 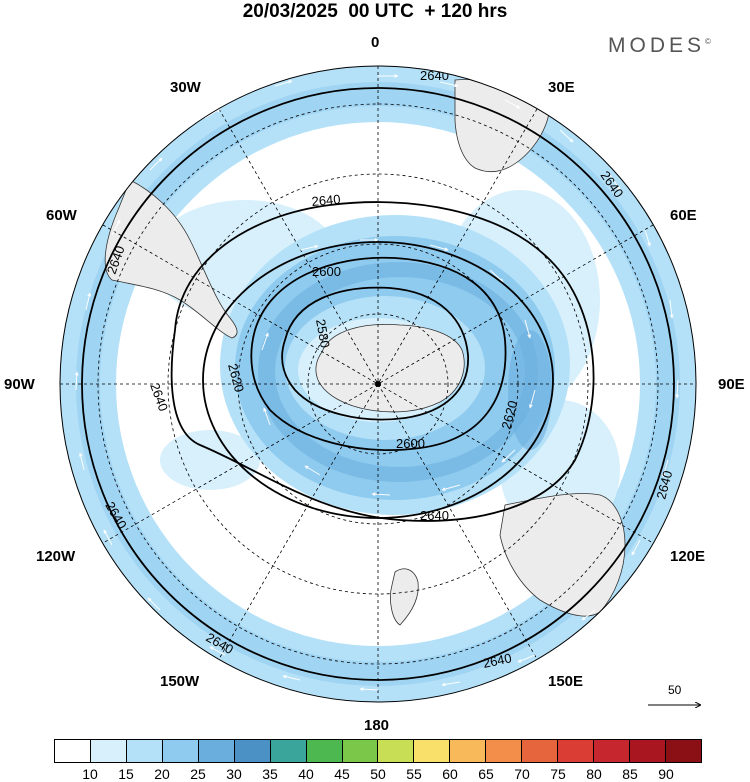 What do you see at coordinates (185, 87) in the screenshot?
I see `lon-label-30w: 30W` at bounding box center [185, 87].